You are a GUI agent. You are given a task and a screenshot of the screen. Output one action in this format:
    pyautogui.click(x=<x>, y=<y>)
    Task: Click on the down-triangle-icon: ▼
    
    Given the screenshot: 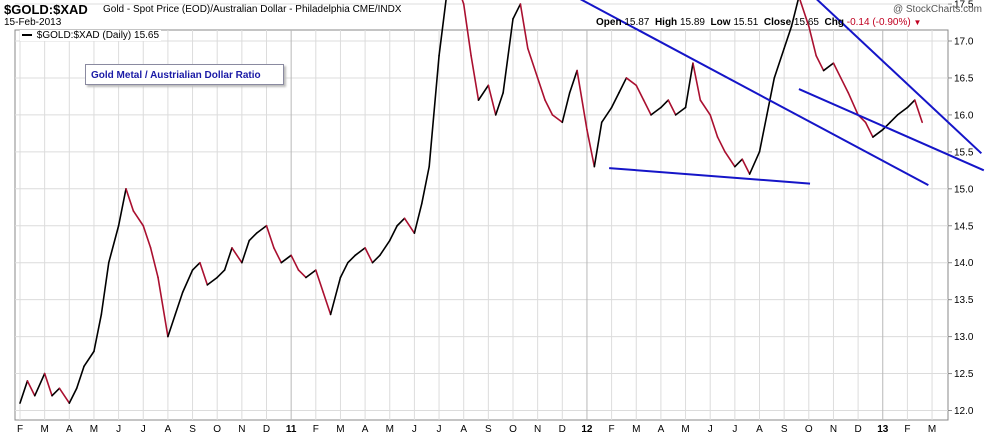 What is the action you would take?
    pyautogui.click(x=917, y=22)
    